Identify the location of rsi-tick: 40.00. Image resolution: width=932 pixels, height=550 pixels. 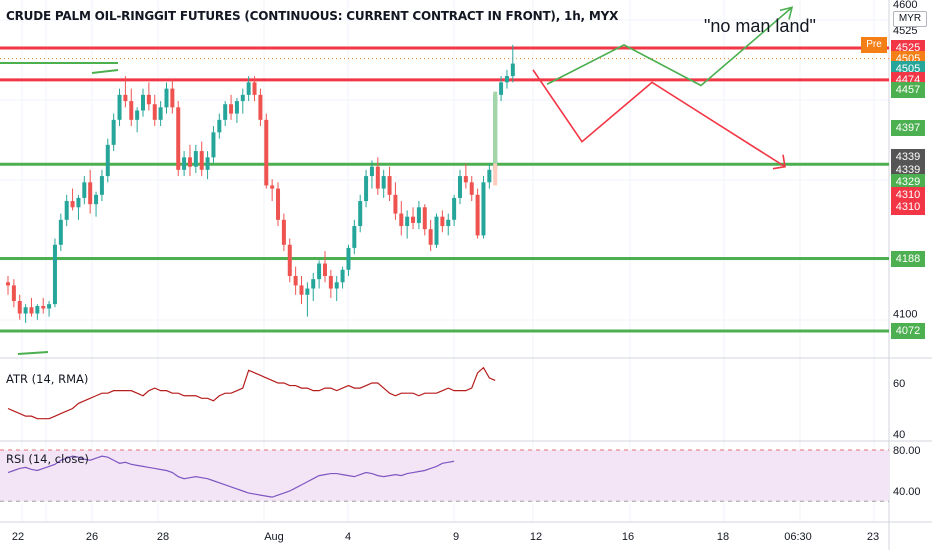
(907, 492).